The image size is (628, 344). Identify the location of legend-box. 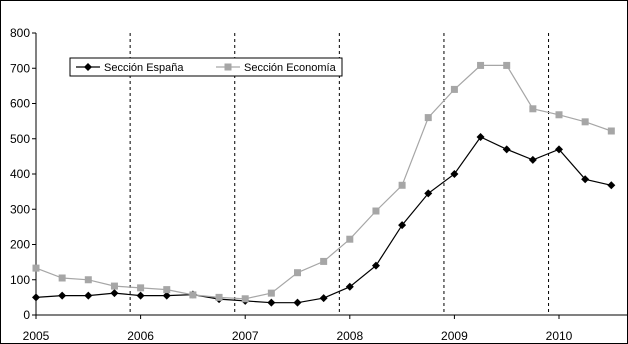
(206, 67).